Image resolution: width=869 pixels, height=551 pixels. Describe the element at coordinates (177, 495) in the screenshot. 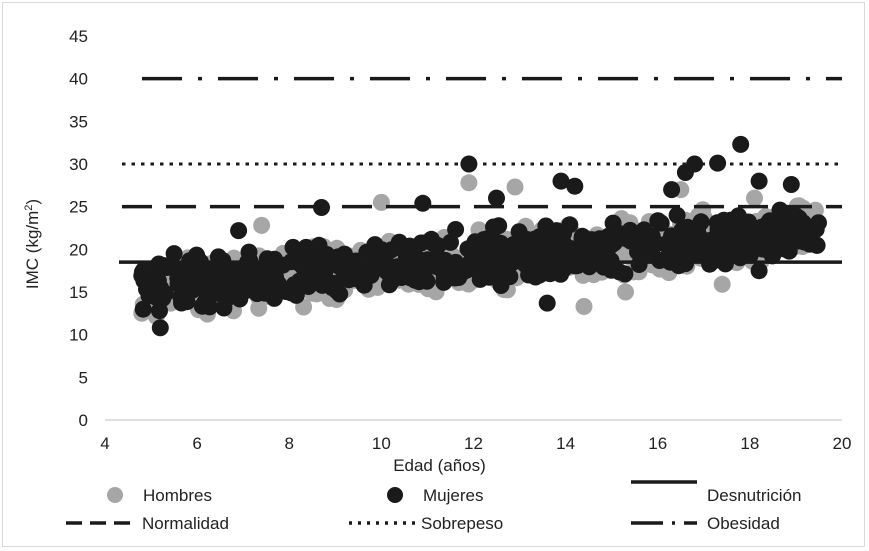

I see `legend-label-hombres: Hombres` at that location.